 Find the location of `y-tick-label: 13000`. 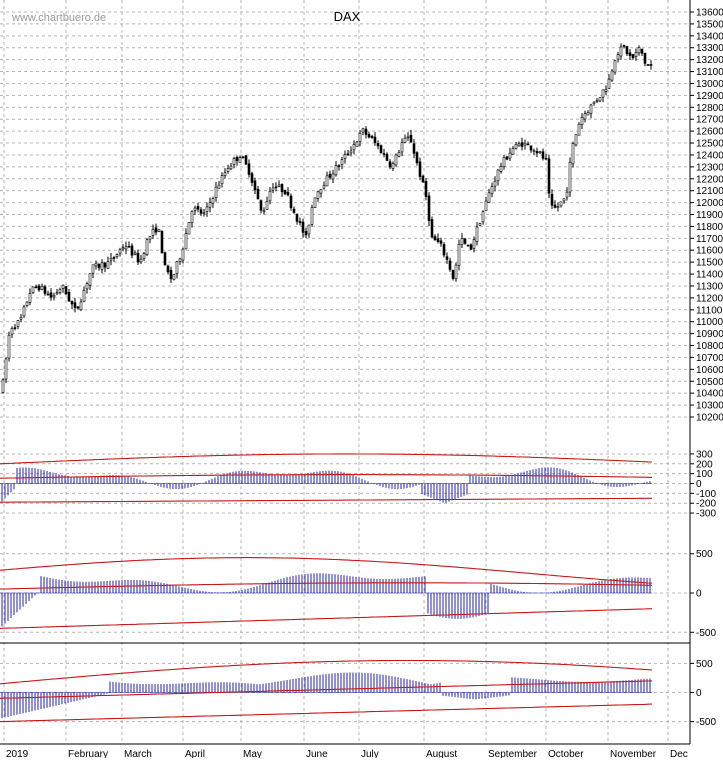

y-tick-label: 13000 is located at coordinates (709, 84).